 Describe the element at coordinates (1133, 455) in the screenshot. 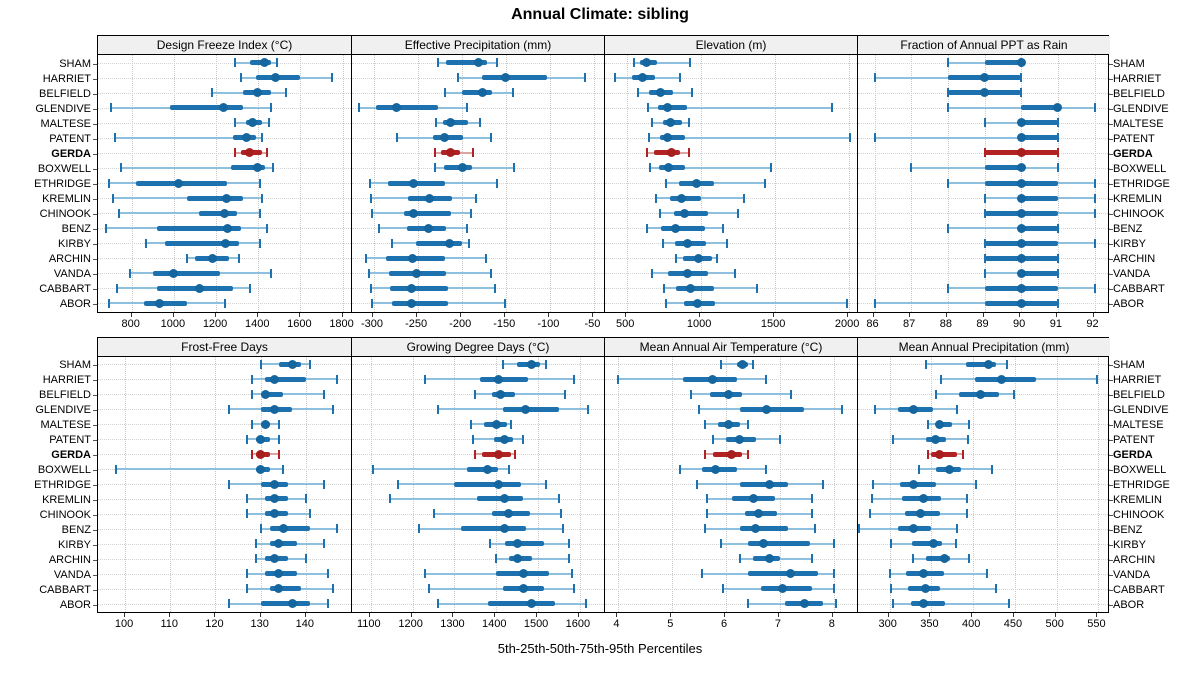

I see `station-label-right: GERDA` at that location.